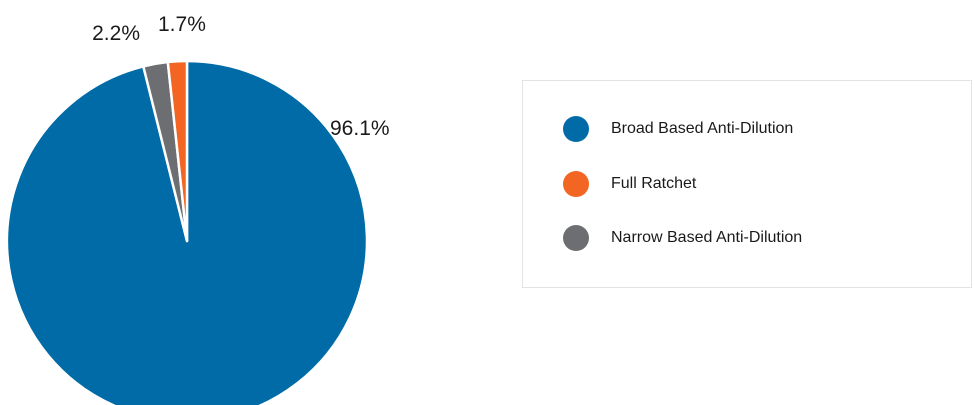 Image resolution: width=975 pixels, height=405 pixels. I want to click on legend-label: Full Ratchet, so click(654, 183).